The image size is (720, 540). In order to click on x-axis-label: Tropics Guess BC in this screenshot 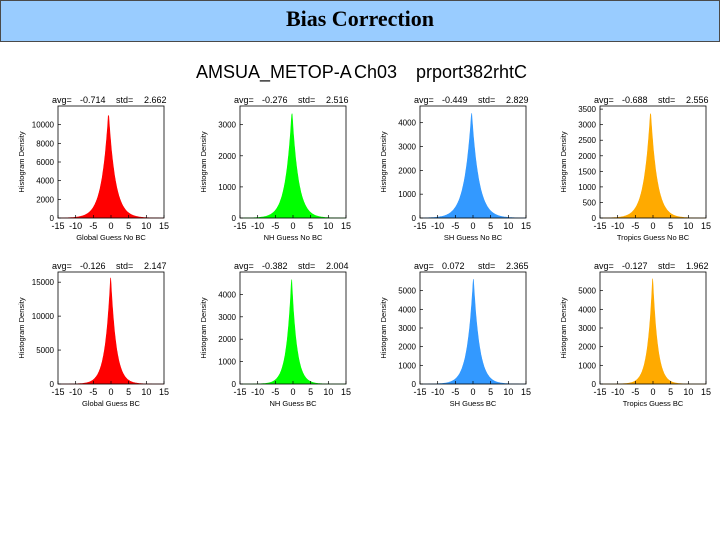, I will do `click(653, 403)`.